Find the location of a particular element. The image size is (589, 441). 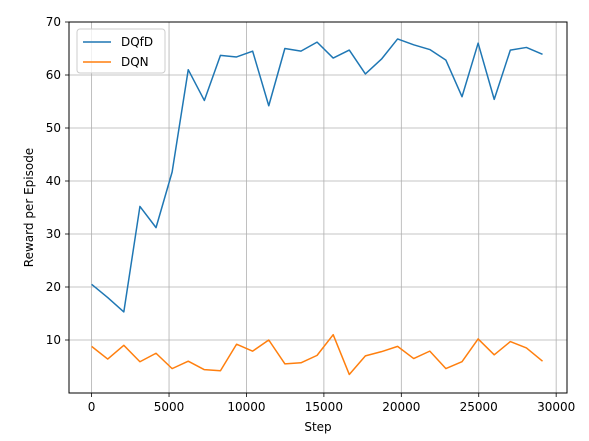

series-dqn is located at coordinates (317, 354).